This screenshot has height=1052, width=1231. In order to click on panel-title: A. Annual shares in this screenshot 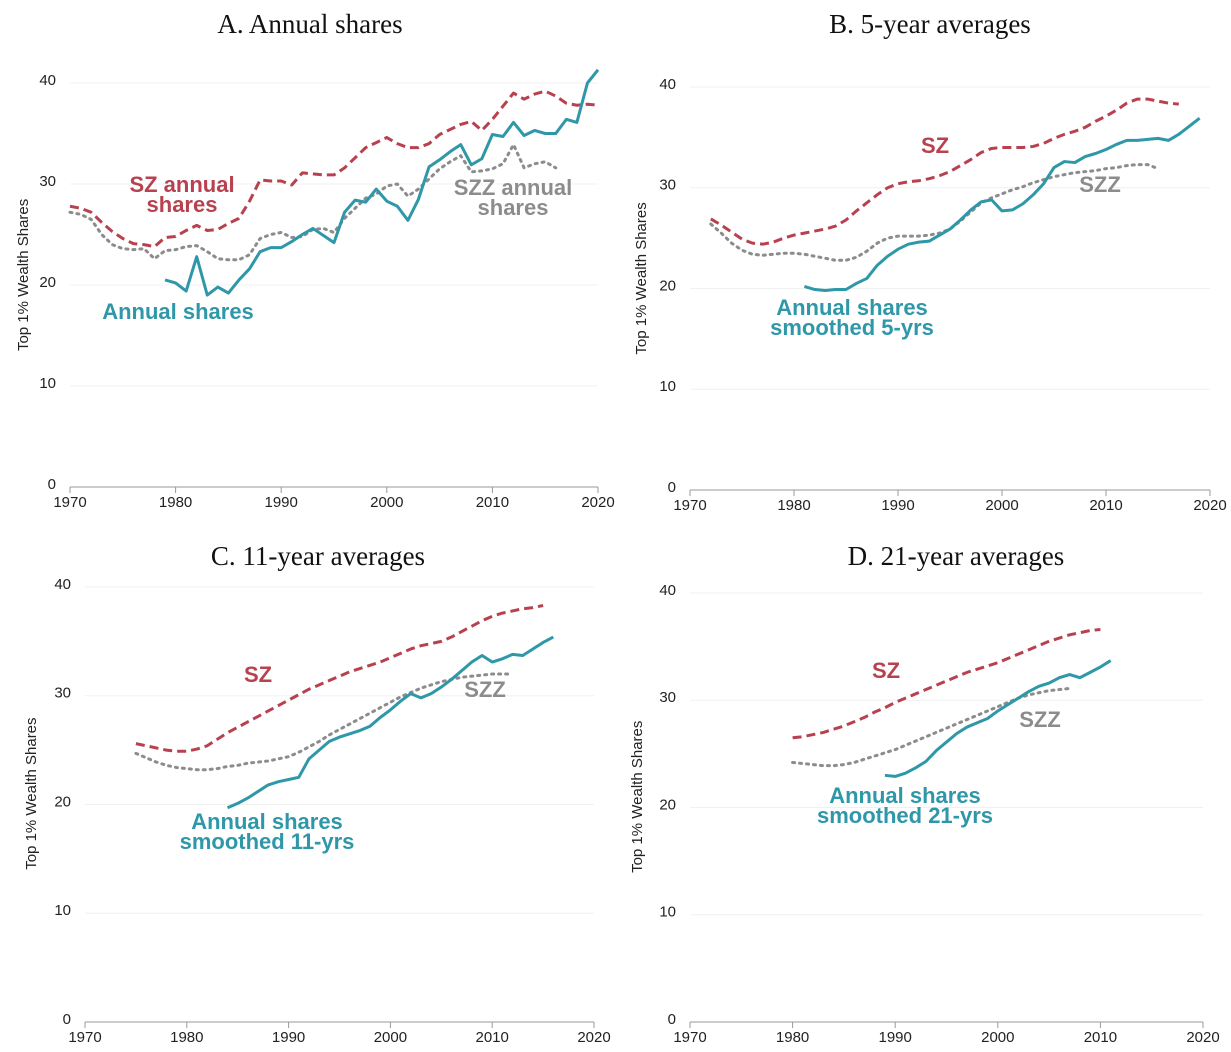, I will do `click(309, 24)`.